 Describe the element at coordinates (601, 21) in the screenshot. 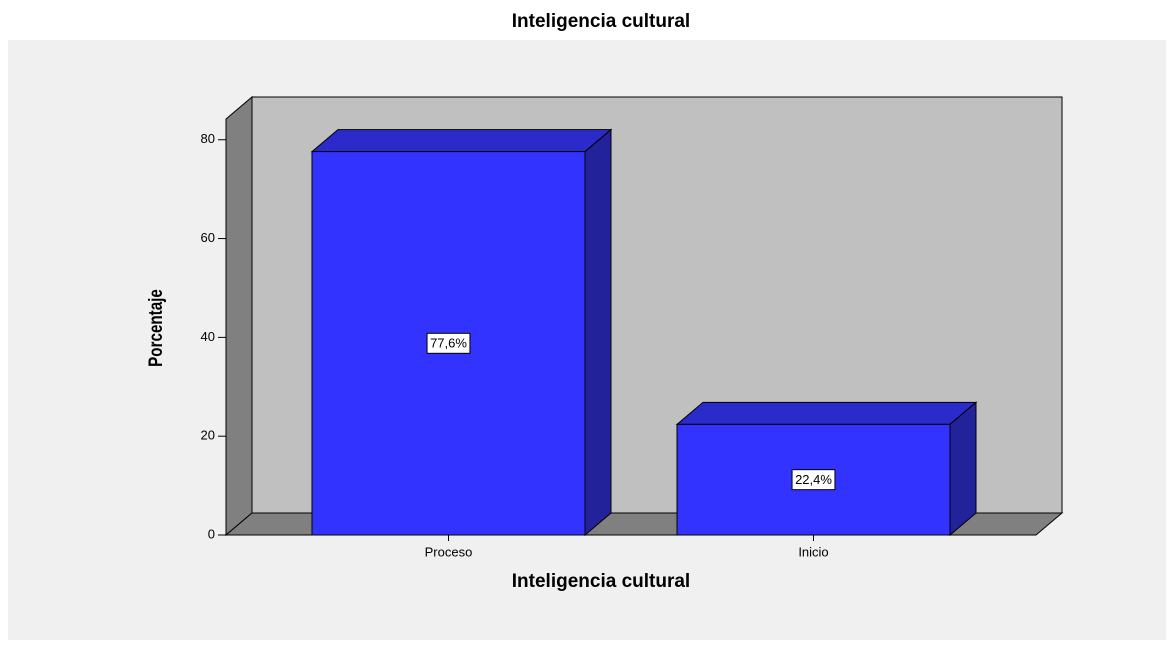

I see `chart-title: Inteligencia cultural` at that location.